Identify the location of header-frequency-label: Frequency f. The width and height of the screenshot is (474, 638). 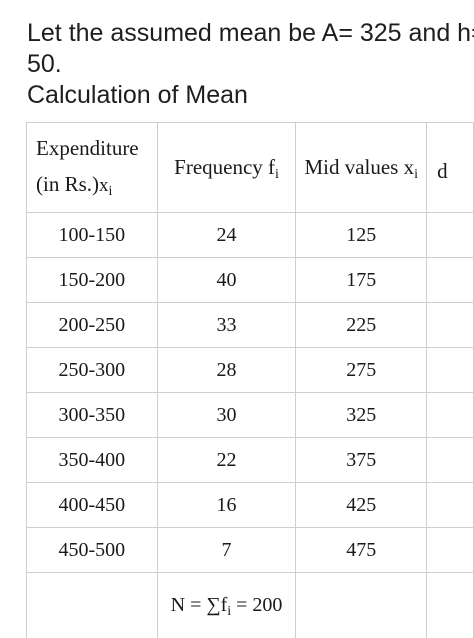
(225, 167).